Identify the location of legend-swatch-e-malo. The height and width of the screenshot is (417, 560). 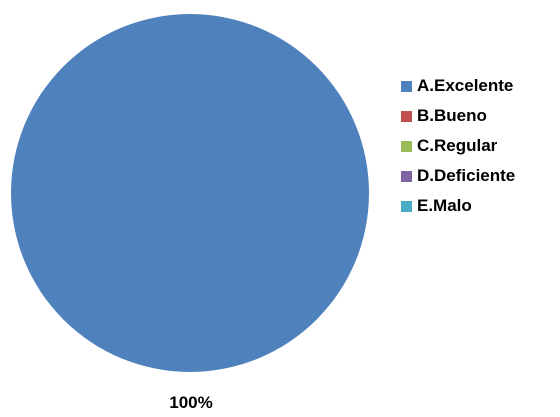
(406, 206).